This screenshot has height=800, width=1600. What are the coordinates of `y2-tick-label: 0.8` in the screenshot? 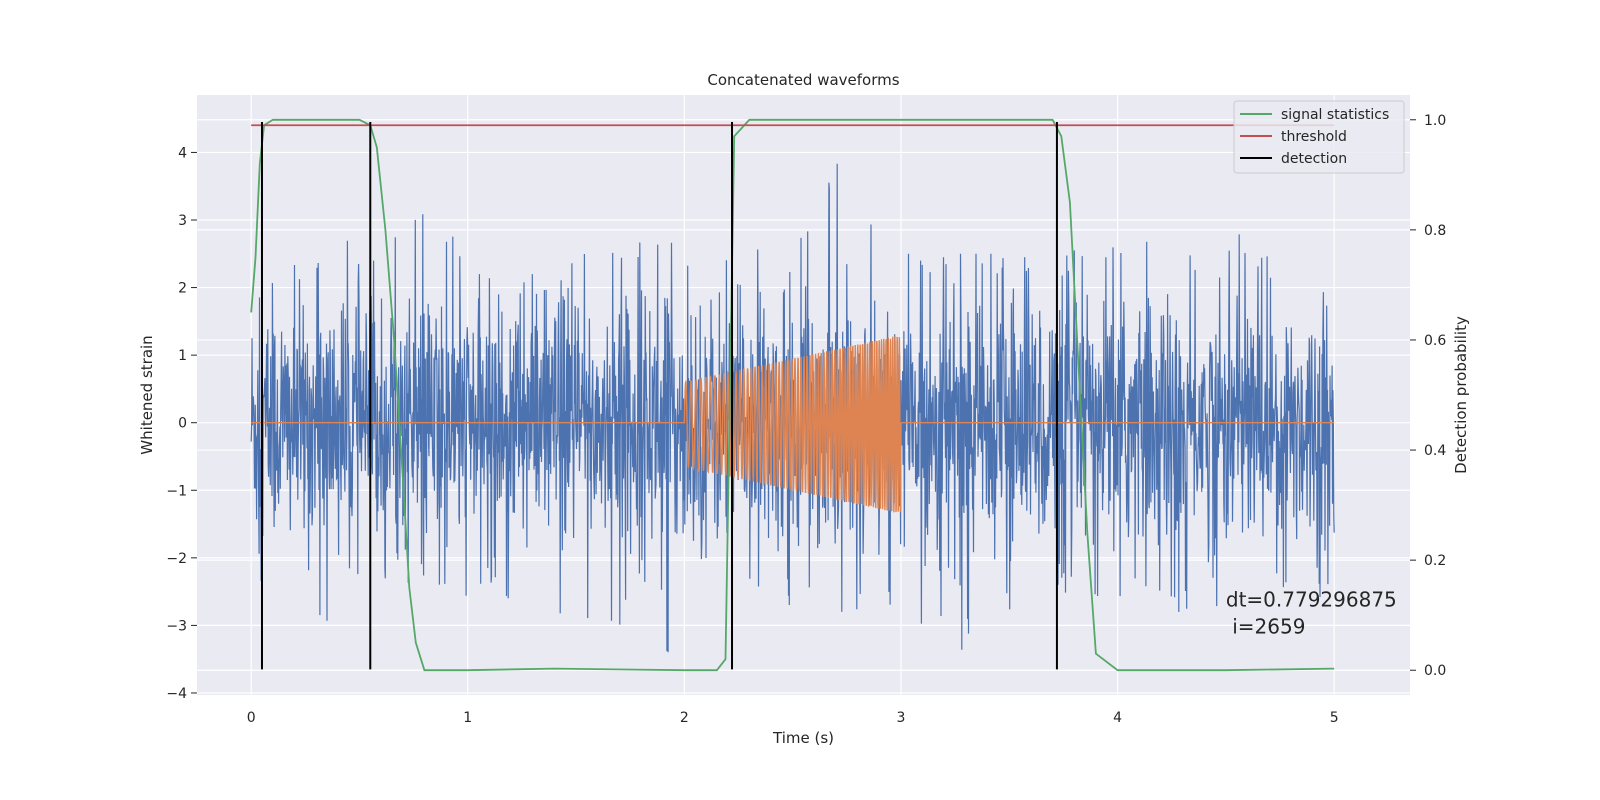 It's located at (1435, 231).